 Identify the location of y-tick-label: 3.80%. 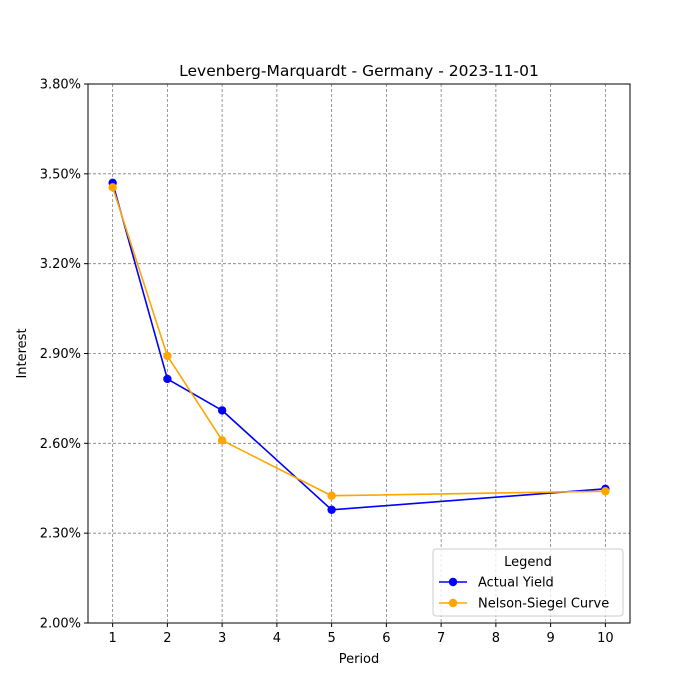
(60, 85).